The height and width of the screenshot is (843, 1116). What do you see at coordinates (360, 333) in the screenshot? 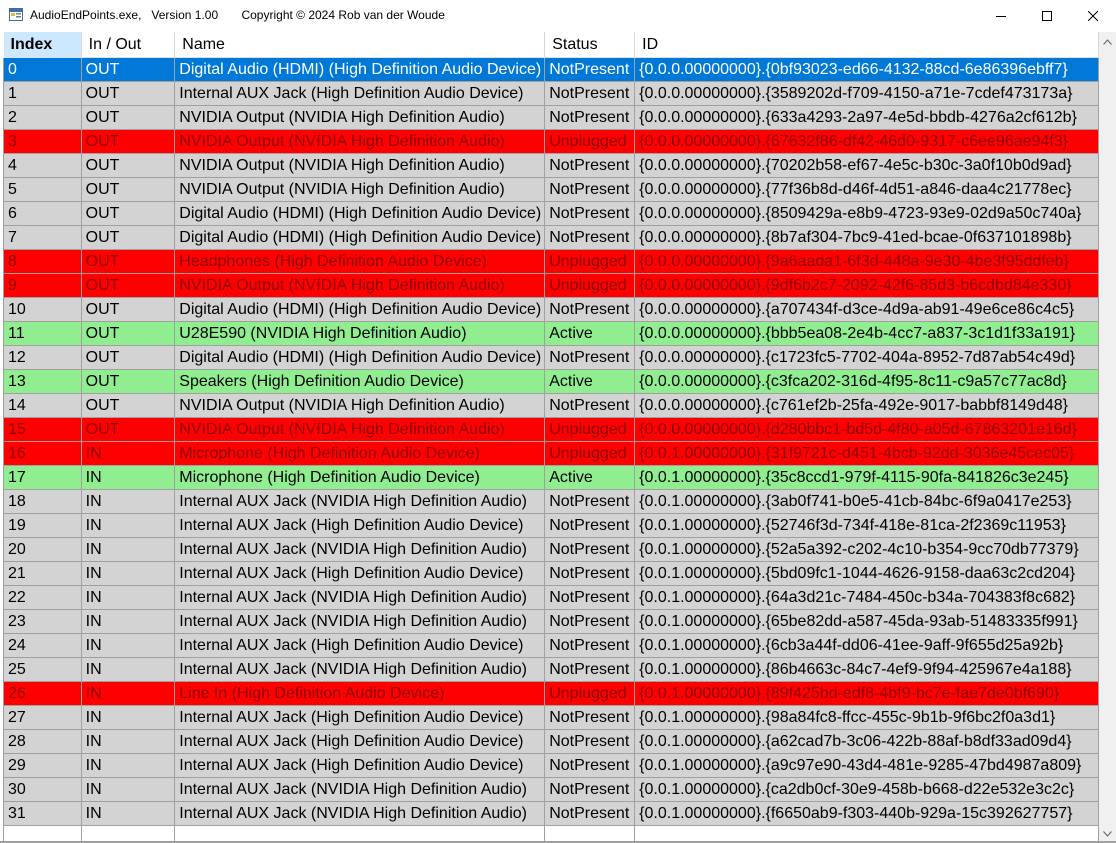
I see `cell-name: U28E590 (NVIDIA High Definition Audio)` at bounding box center [360, 333].